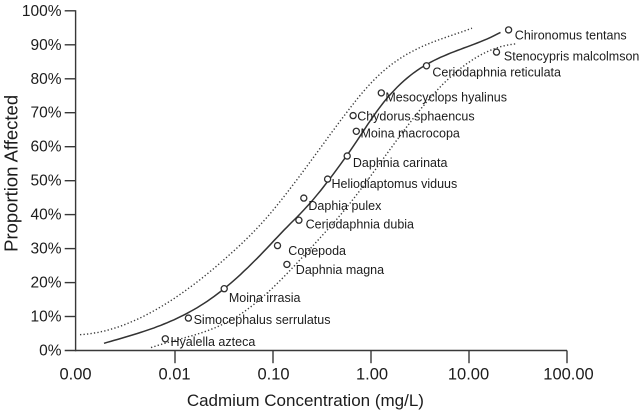  I want to click on svg-text: 0.00, so click(75, 375).